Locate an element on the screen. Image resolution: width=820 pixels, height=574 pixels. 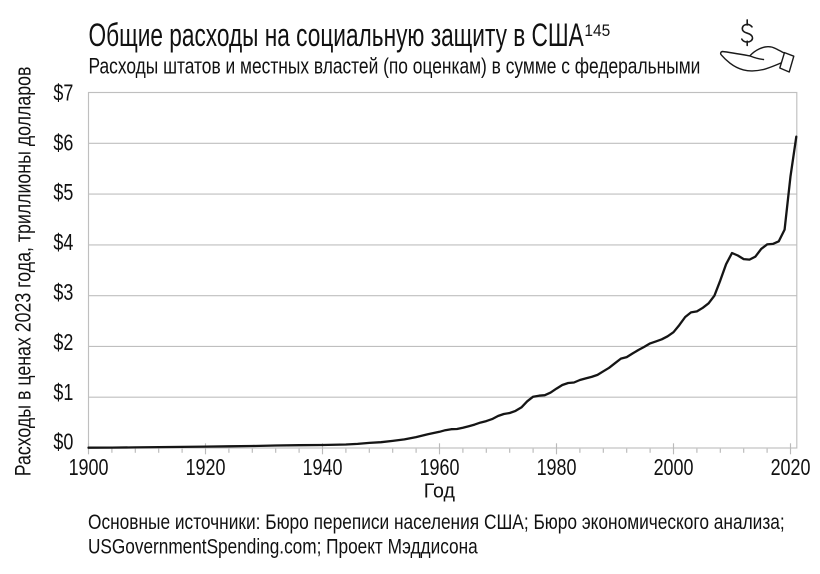
svg-text:Общие расходы на социальную за: Общие расходы на социальную защиту в США is located at coordinates (337, 35).